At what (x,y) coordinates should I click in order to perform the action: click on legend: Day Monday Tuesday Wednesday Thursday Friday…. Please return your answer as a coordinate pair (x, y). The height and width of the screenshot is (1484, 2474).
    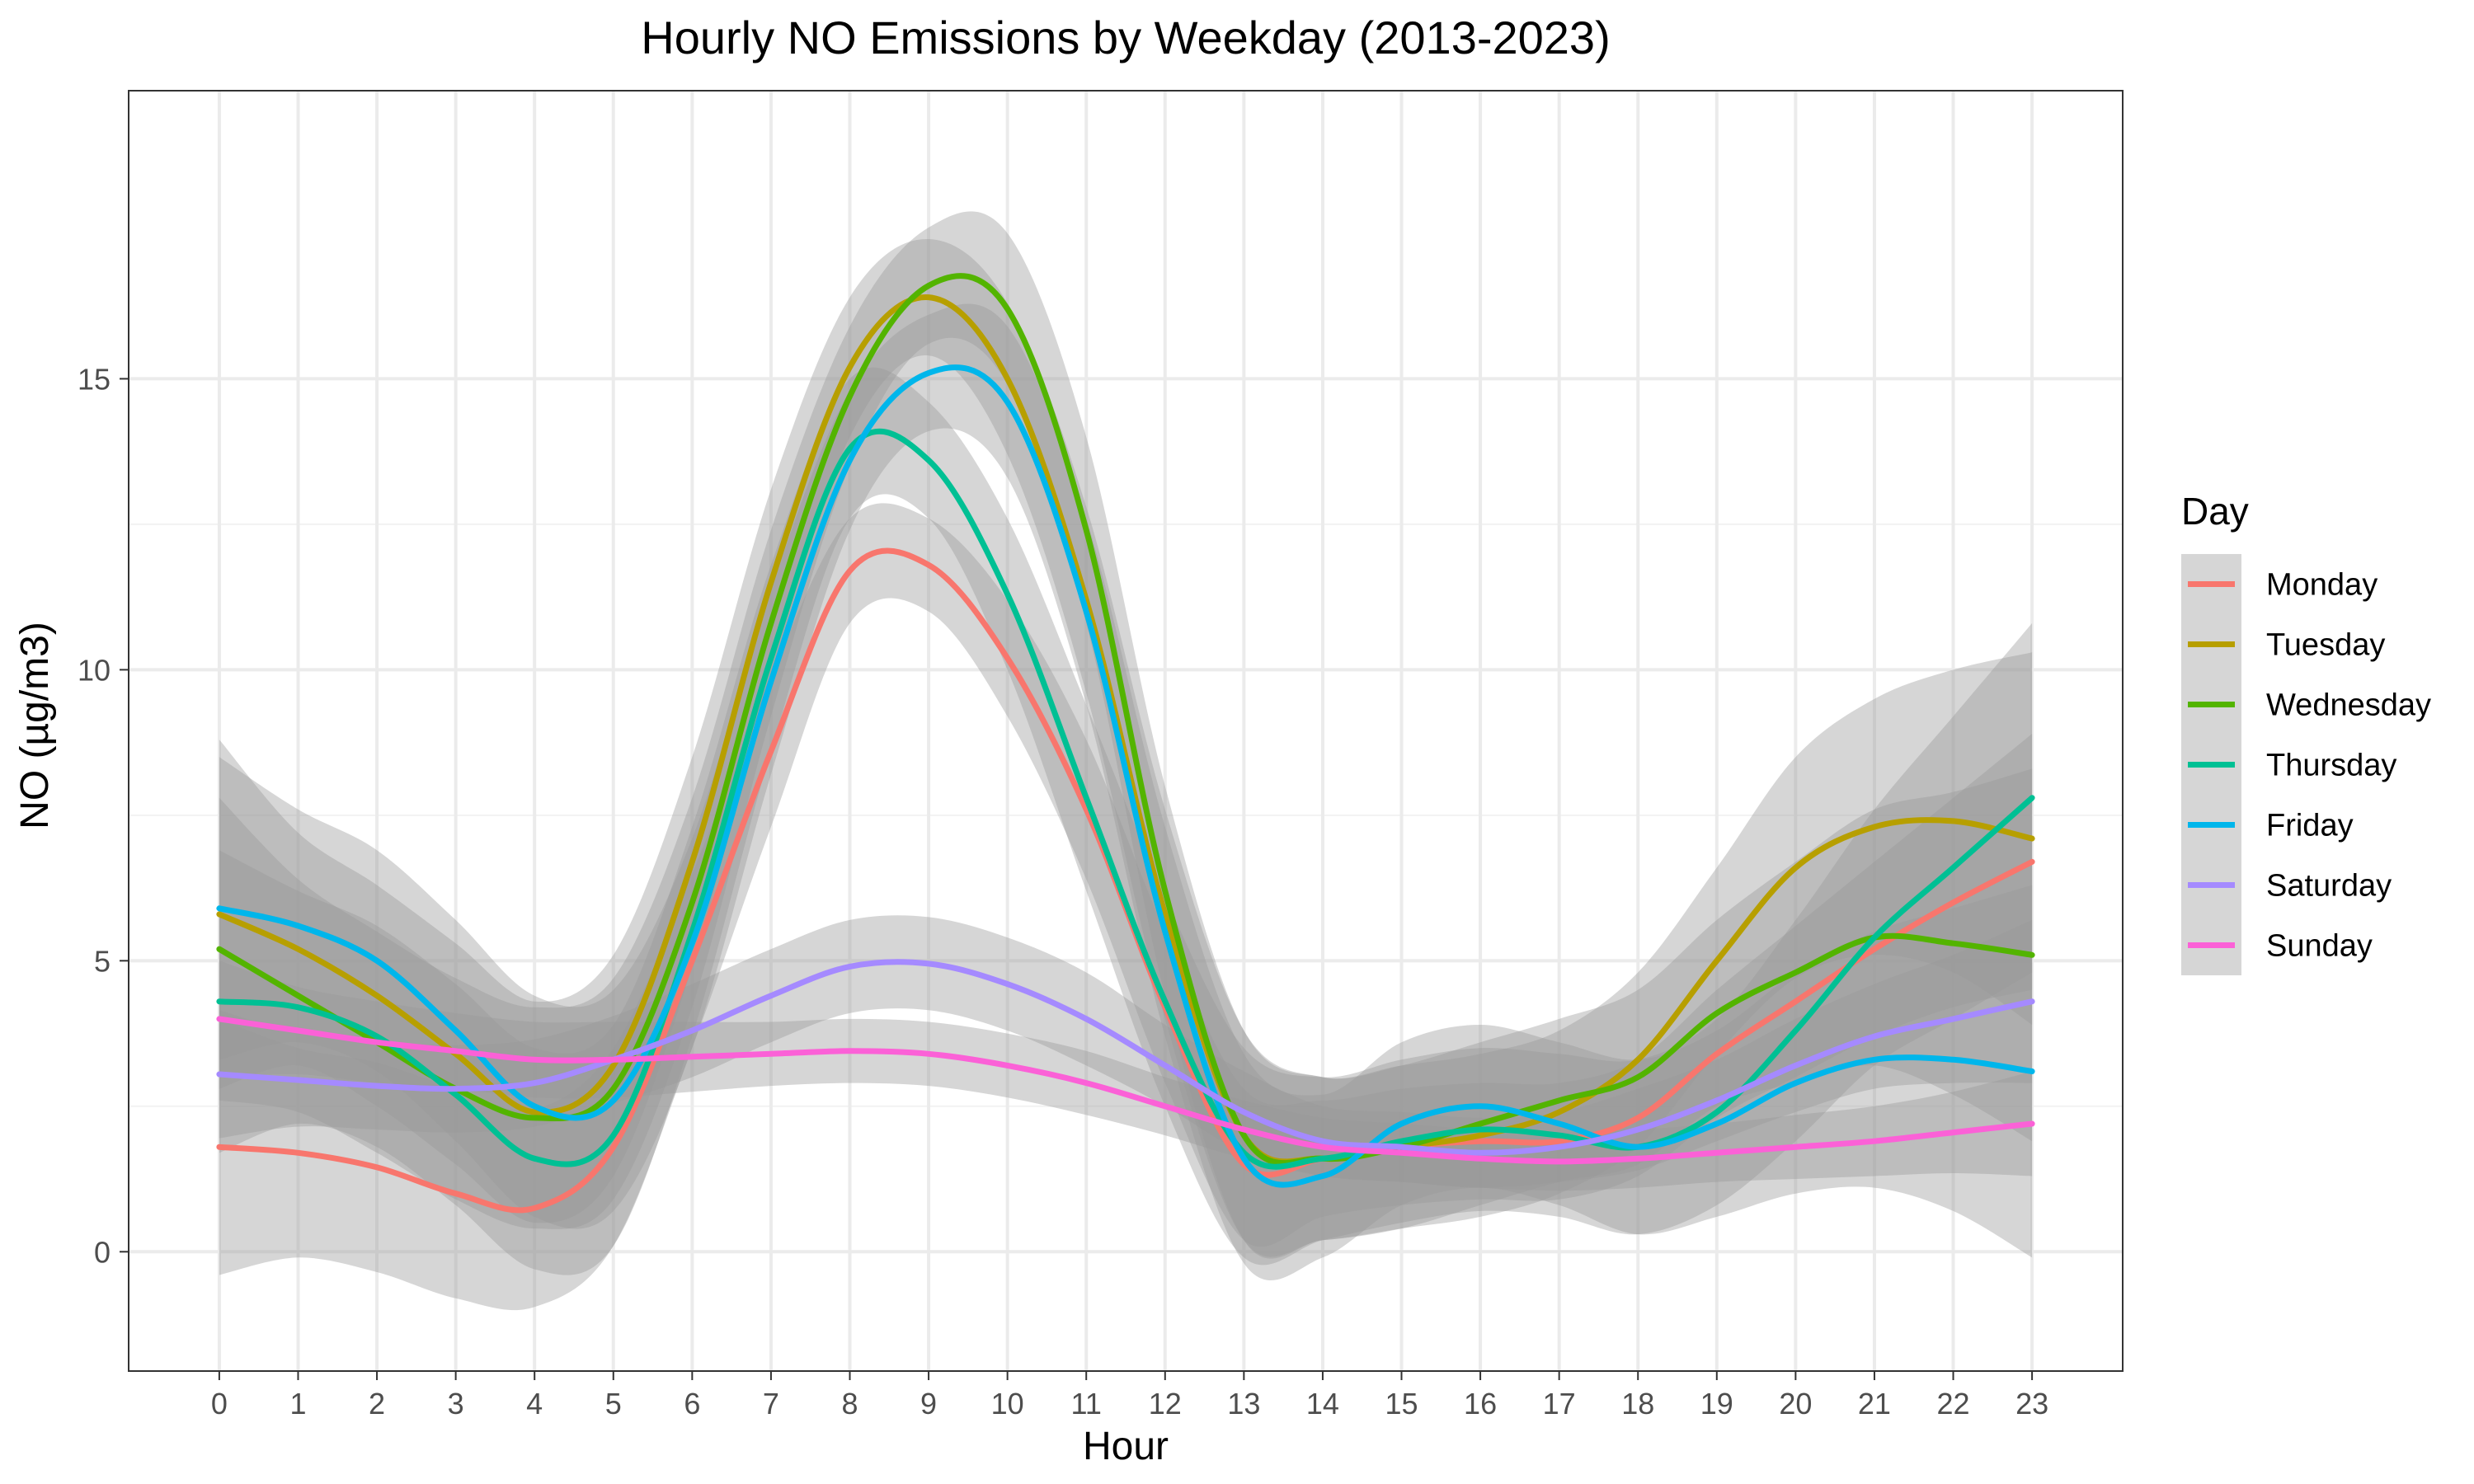
    Looking at the image, I should click on (2306, 732).